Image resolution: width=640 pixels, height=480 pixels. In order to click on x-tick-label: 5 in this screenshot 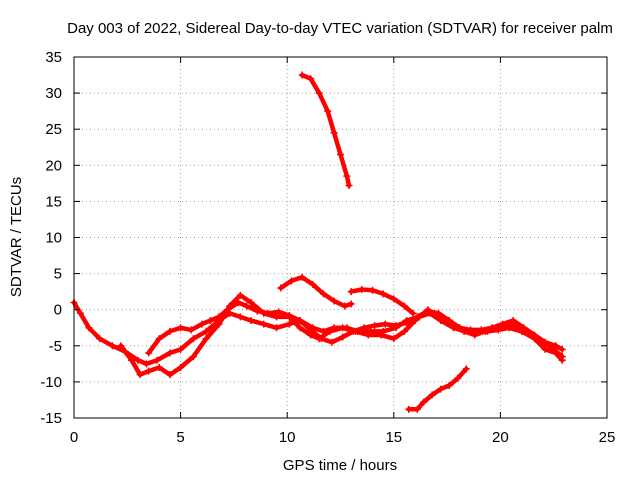, I will do `click(180, 437)`.